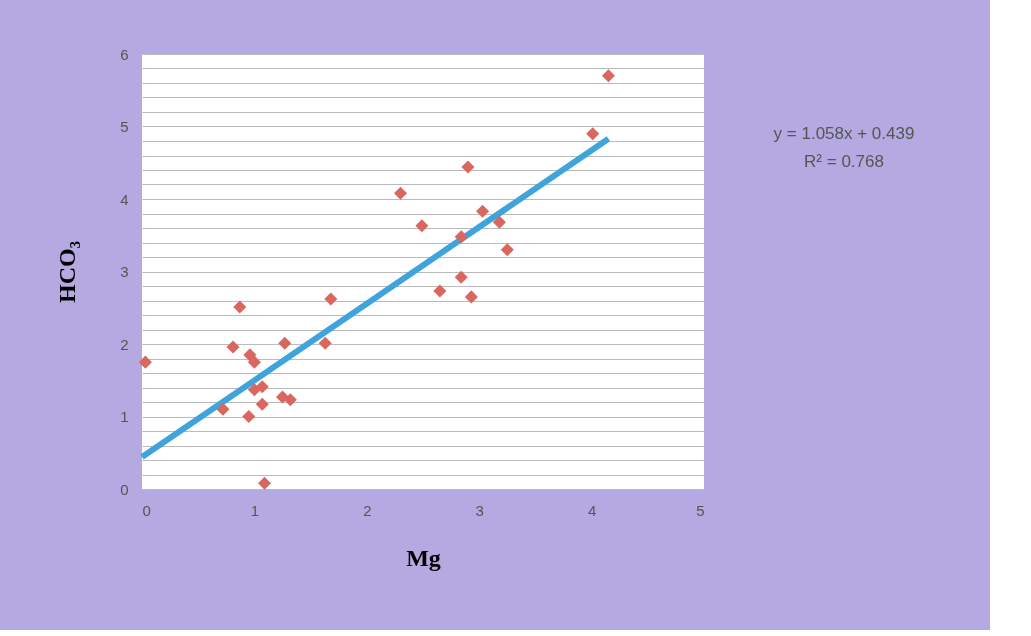 The width and height of the screenshot is (1031, 636). Describe the element at coordinates (124, 344) in the screenshot. I see `y-tick-label: 2` at that location.